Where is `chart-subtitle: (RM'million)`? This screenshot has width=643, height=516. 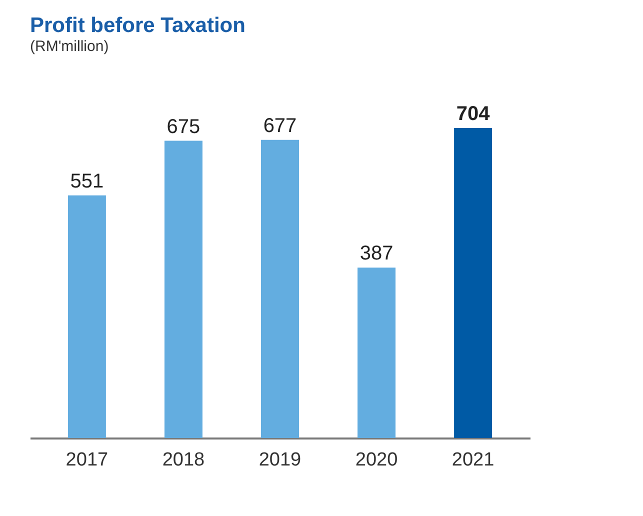
chart-subtitle: (RM'million) is located at coordinates (69, 46).